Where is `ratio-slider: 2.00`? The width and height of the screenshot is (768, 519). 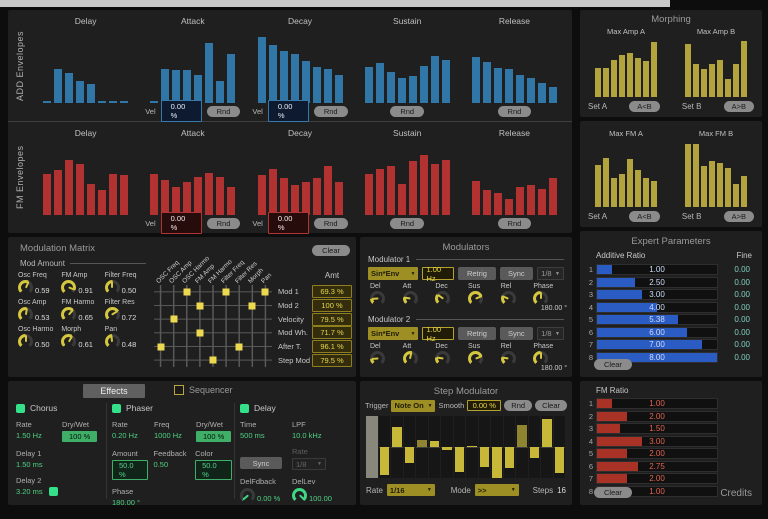 ratio-slider: 2.00 is located at coordinates (657, 416).